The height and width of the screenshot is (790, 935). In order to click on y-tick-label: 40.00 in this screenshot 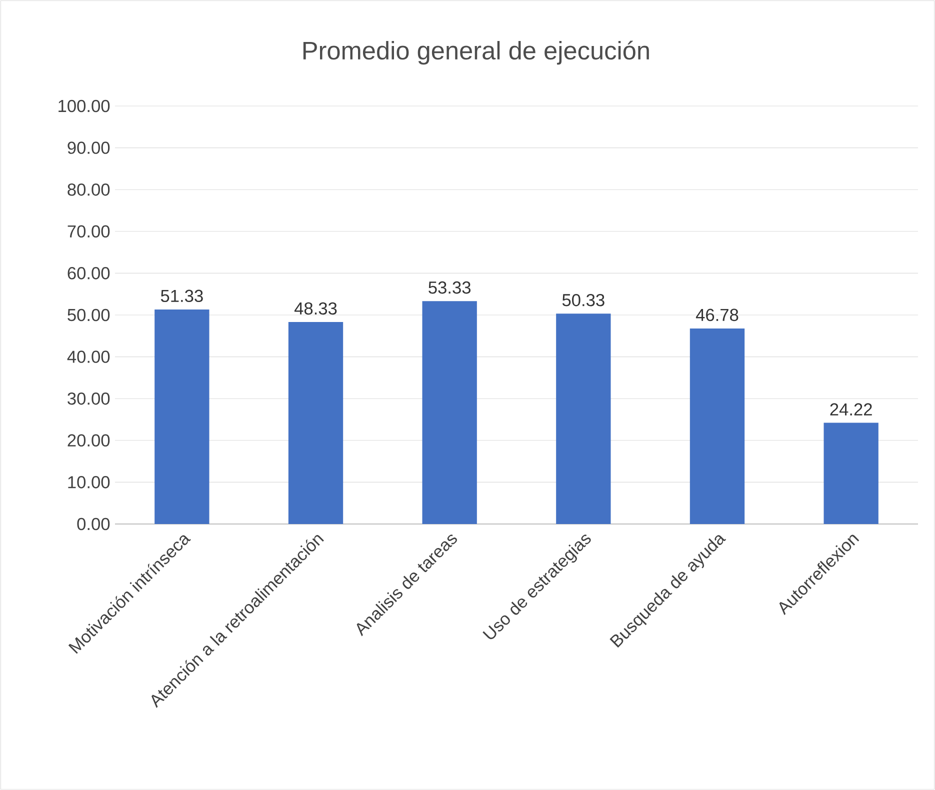, I will do `click(88, 356)`.